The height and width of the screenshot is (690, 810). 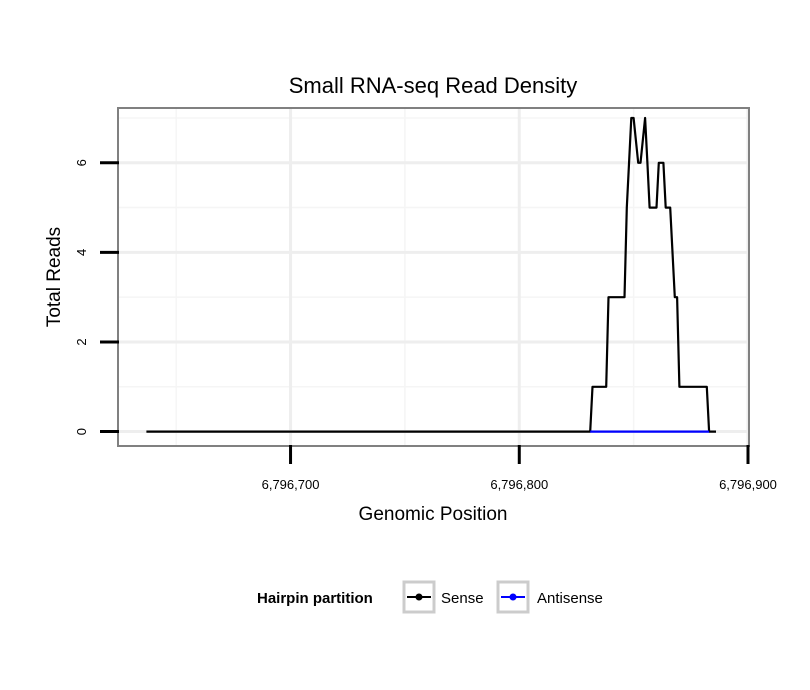 I want to click on chart-title: Small RNA-seq Read Density, so click(x=433, y=85).